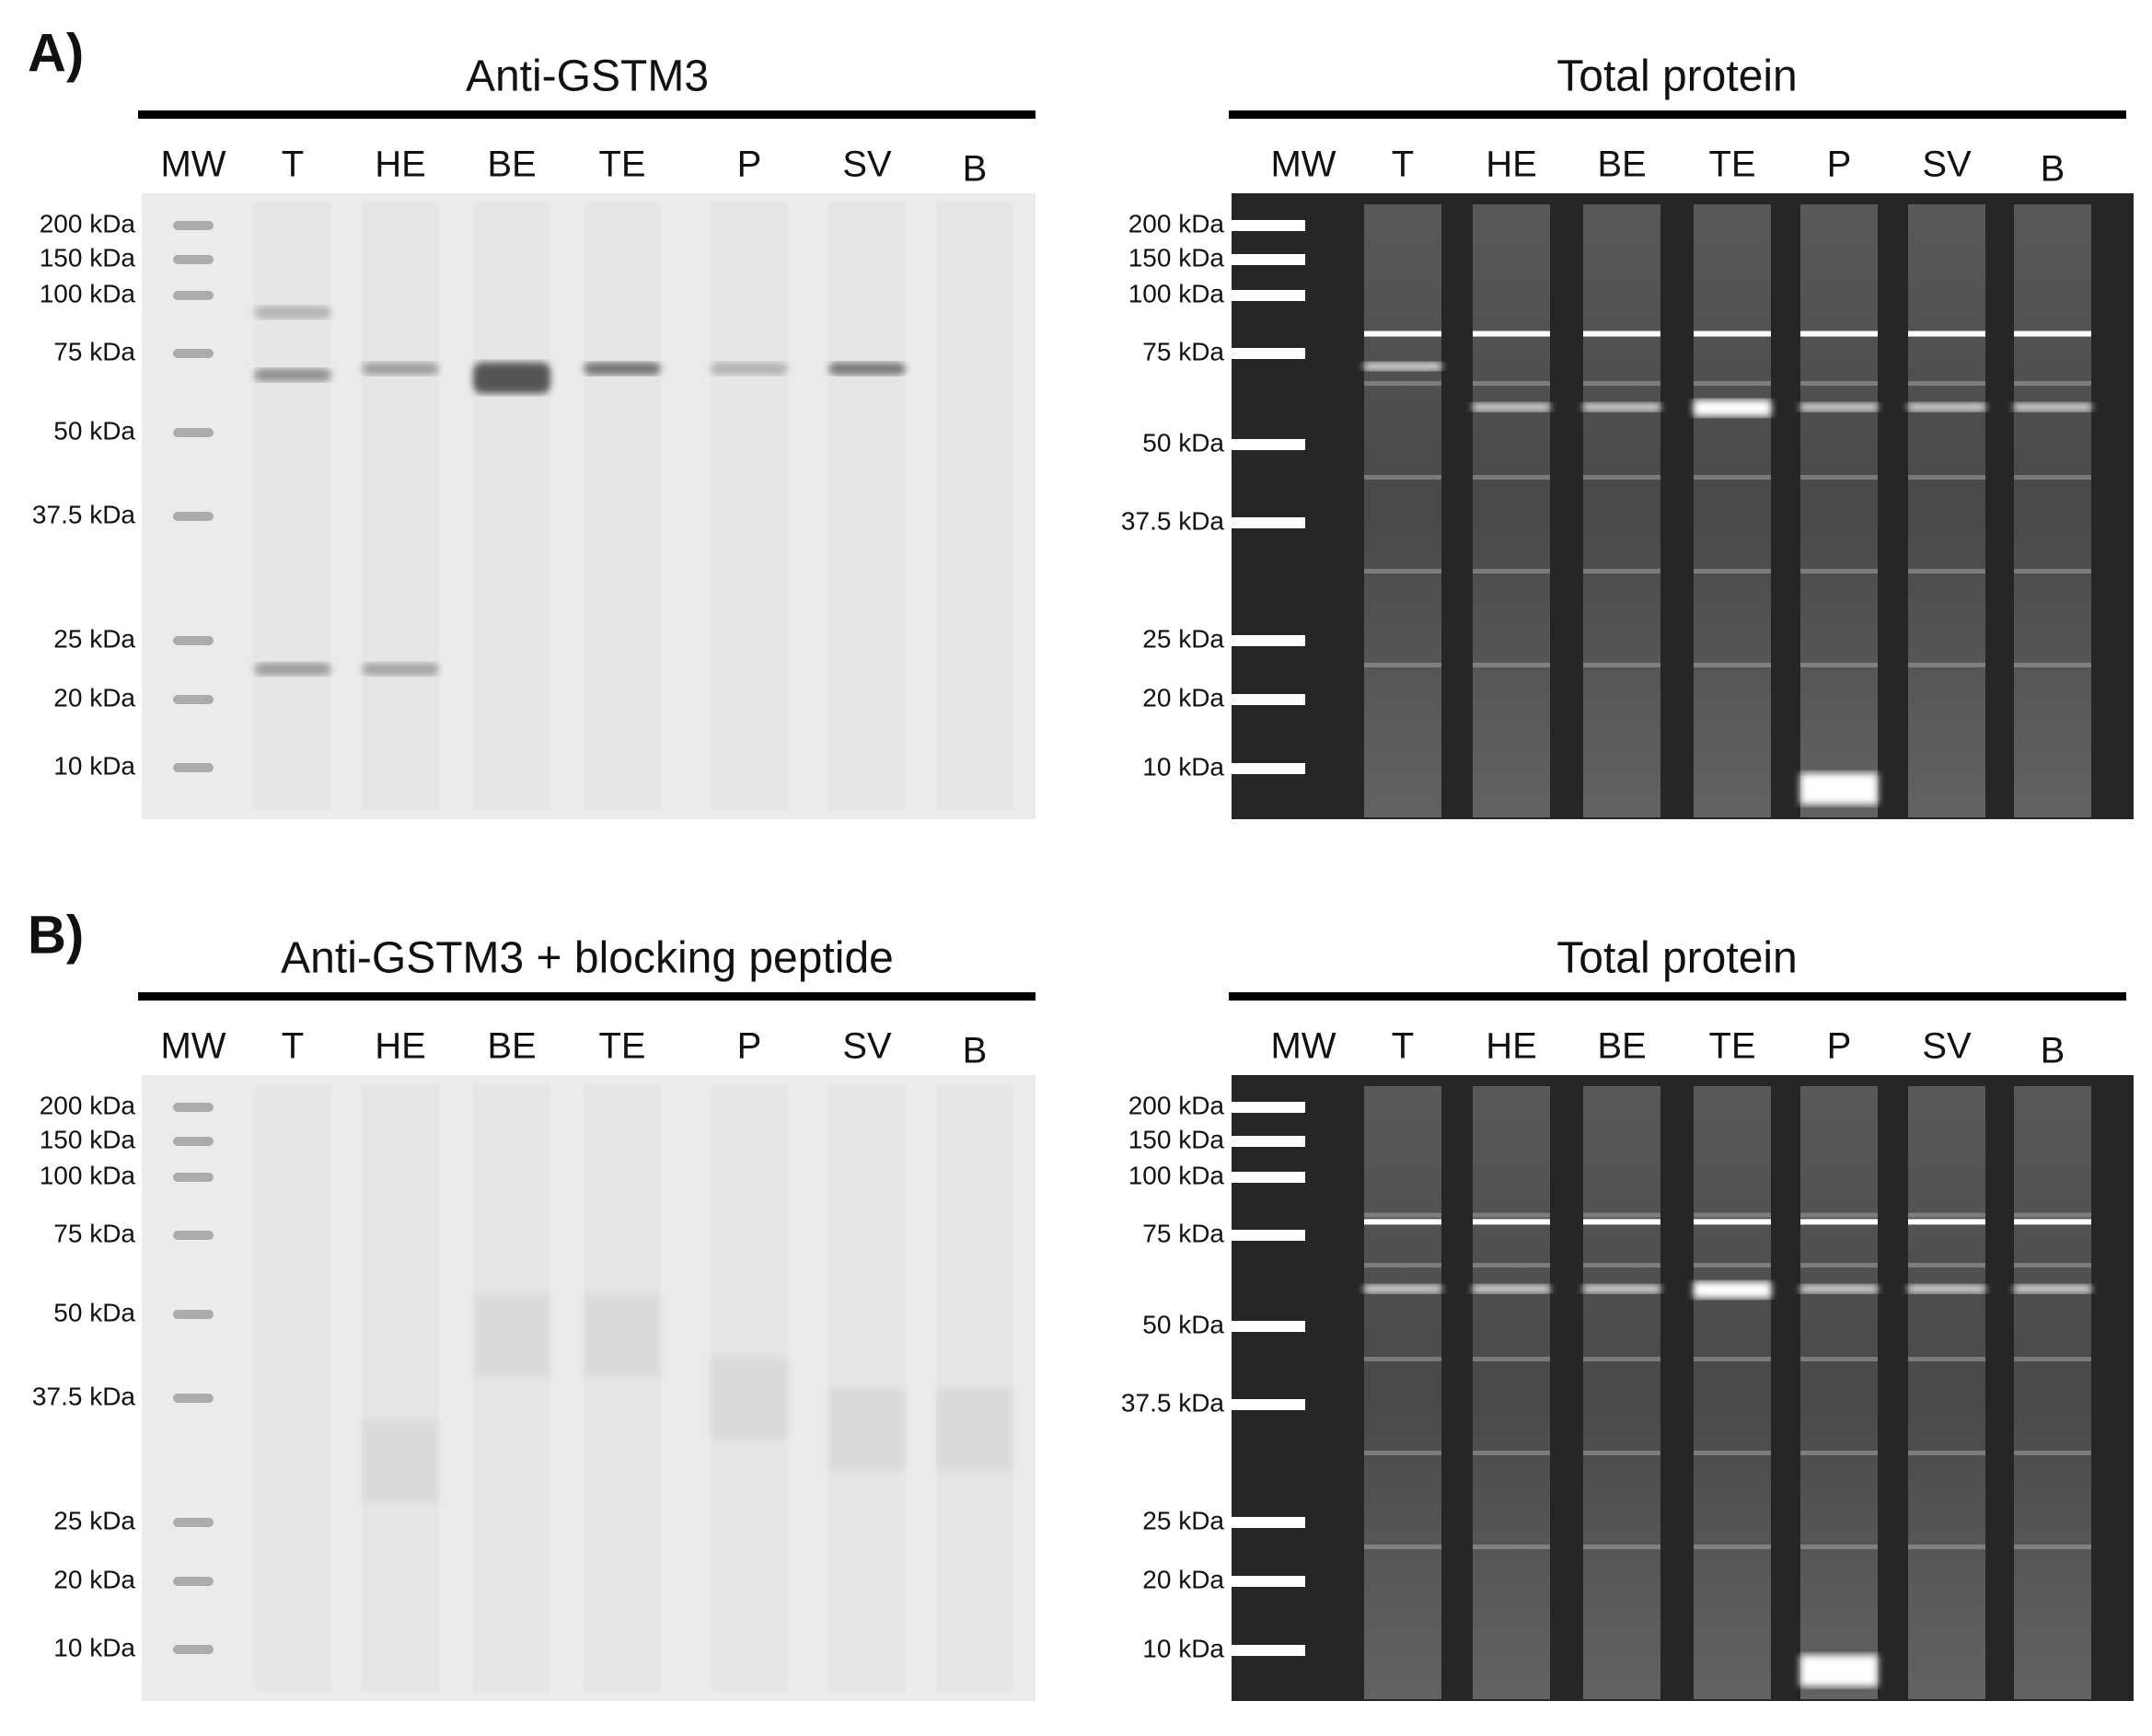 The width and height of the screenshot is (2152, 1736). Describe the element at coordinates (867, 1046) in the screenshot. I see `lane-label: SV` at that location.